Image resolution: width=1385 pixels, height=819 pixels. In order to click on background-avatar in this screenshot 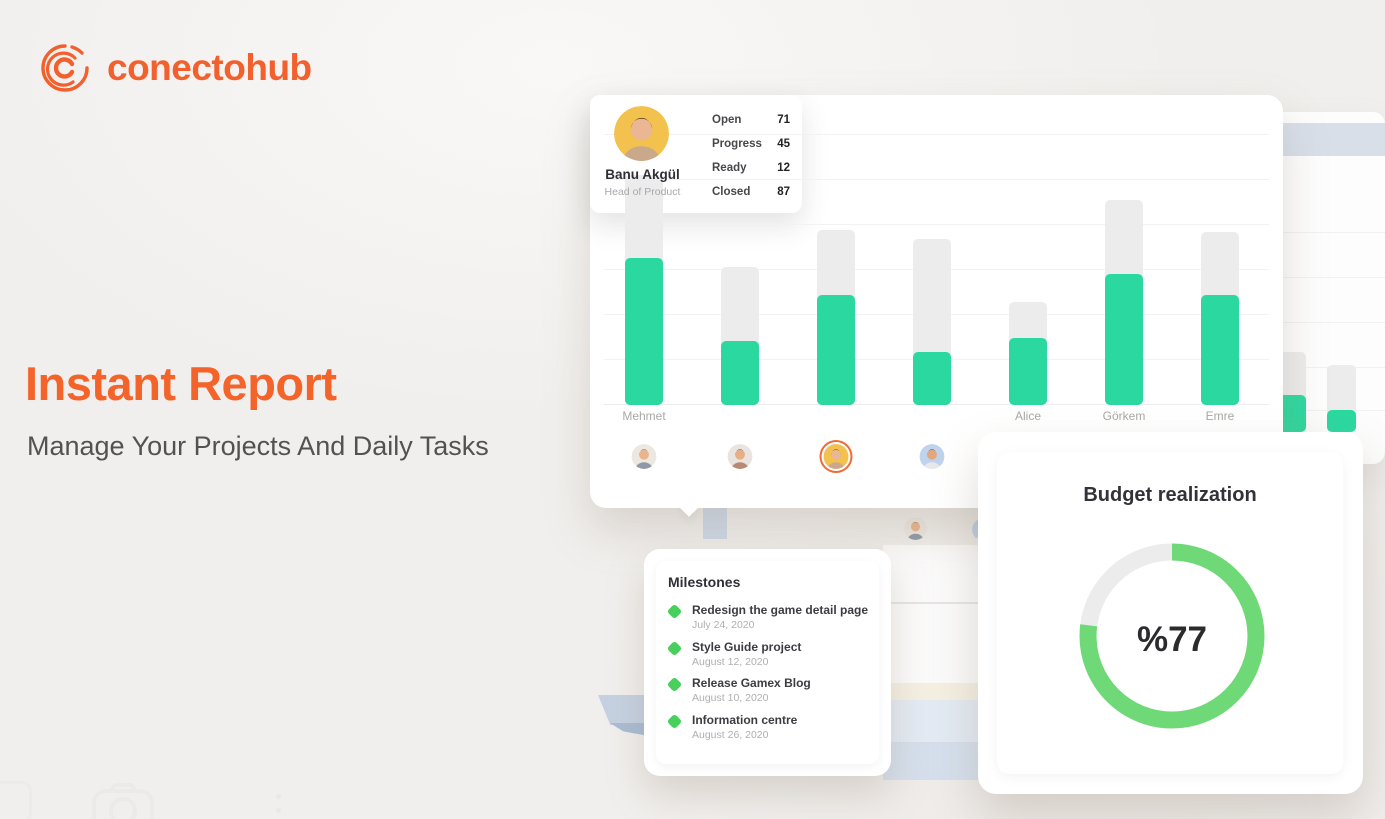, I will do `click(915, 528)`.